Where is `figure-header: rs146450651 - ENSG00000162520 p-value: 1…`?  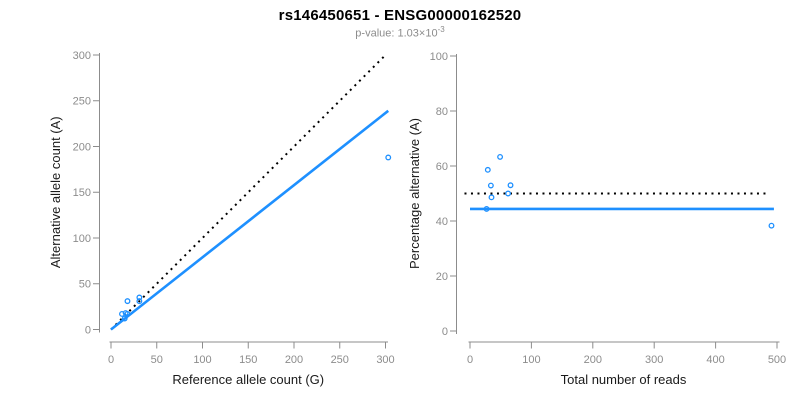
figure-header: rs146450651 - ENSG00000162520 p-value: 1… is located at coordinates (400, 20).